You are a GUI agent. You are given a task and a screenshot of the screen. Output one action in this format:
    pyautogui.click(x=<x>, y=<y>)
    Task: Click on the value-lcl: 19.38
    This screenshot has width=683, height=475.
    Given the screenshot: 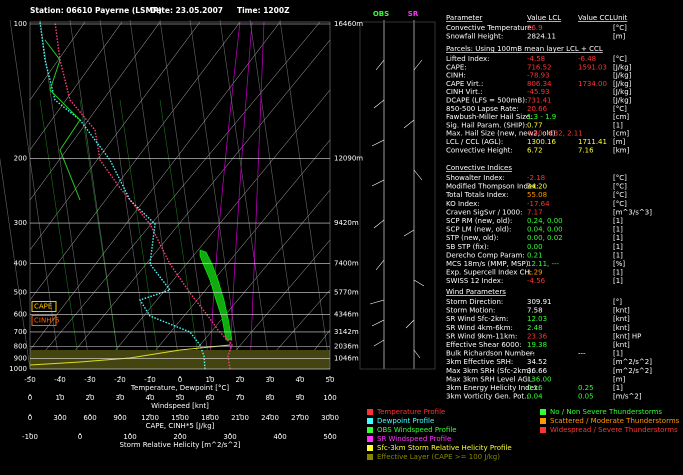 What is the action you would take?
    pyautogui.click(x=537, y=345)
    